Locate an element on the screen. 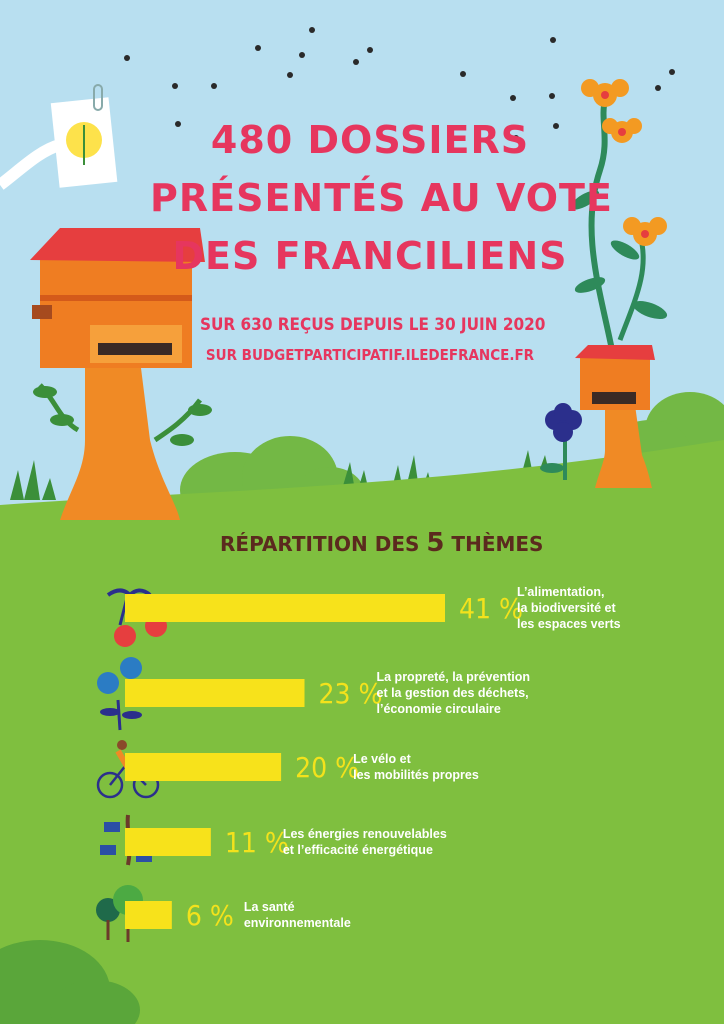  headline-line-2: PRÉSENTÉS AU VOTE is located at coordinates (381, 198).